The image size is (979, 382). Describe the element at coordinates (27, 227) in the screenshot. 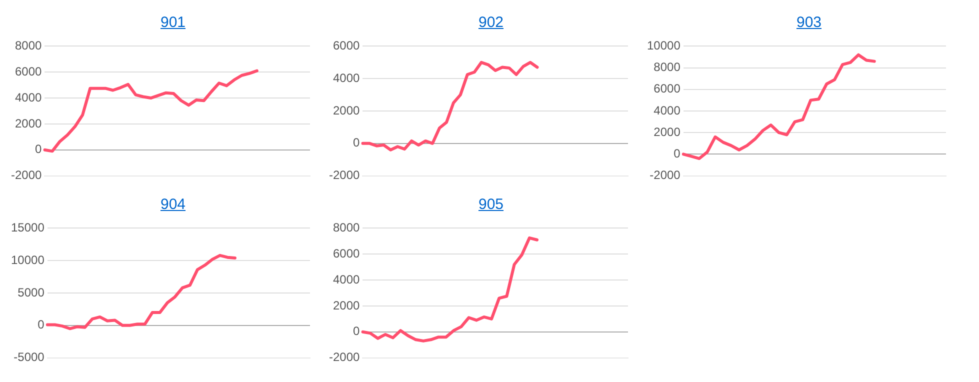

I see `y-tick-label: 15000` at that location.